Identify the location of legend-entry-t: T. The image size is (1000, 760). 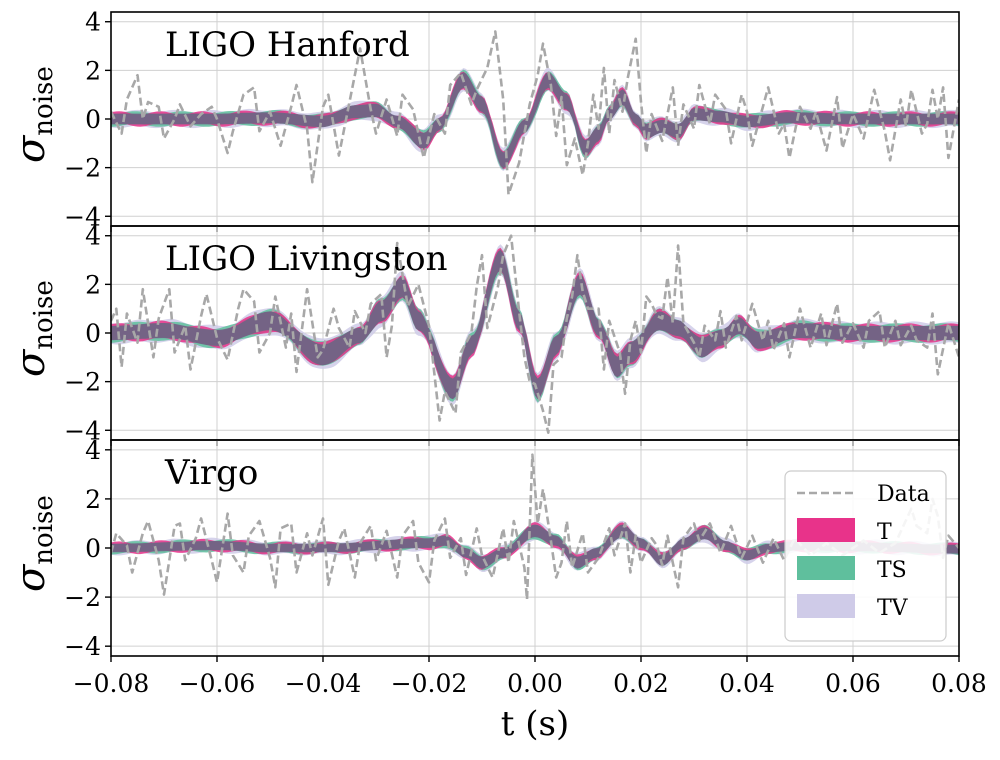
(844, 531).